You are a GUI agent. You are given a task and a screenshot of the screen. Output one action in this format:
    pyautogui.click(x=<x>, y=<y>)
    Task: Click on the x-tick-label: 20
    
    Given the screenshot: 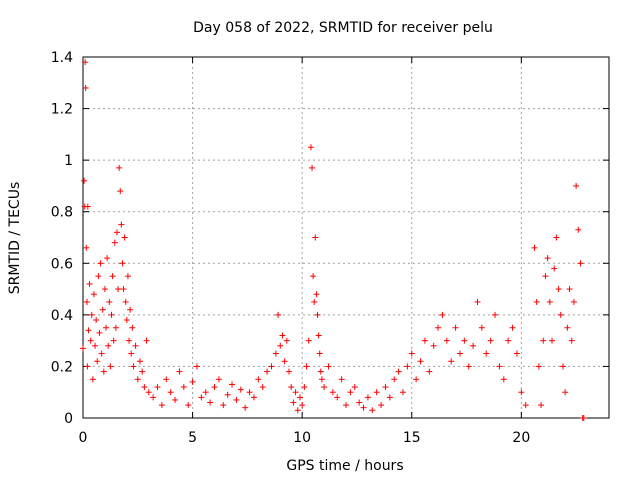 What is the action you would take?
    pyautogui.click(x=521, y=438)
    